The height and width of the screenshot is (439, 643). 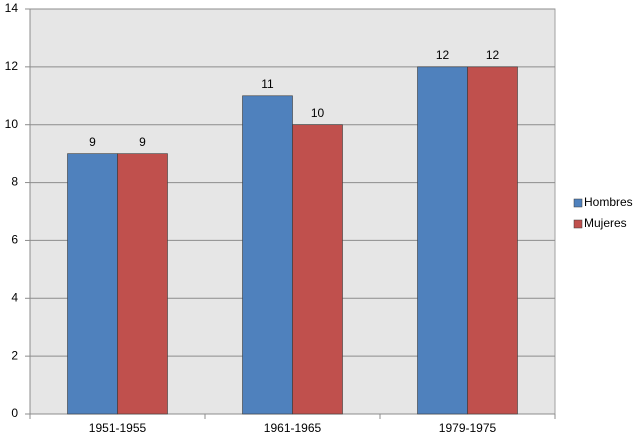 I want to click on data-label: 10, so click(x=318, y=113).